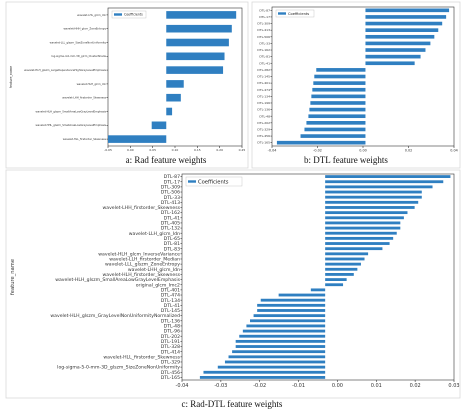  Describe the element at coordinates (172, 239) in the screenshot. I see `category-label: DTL-65` at that location.